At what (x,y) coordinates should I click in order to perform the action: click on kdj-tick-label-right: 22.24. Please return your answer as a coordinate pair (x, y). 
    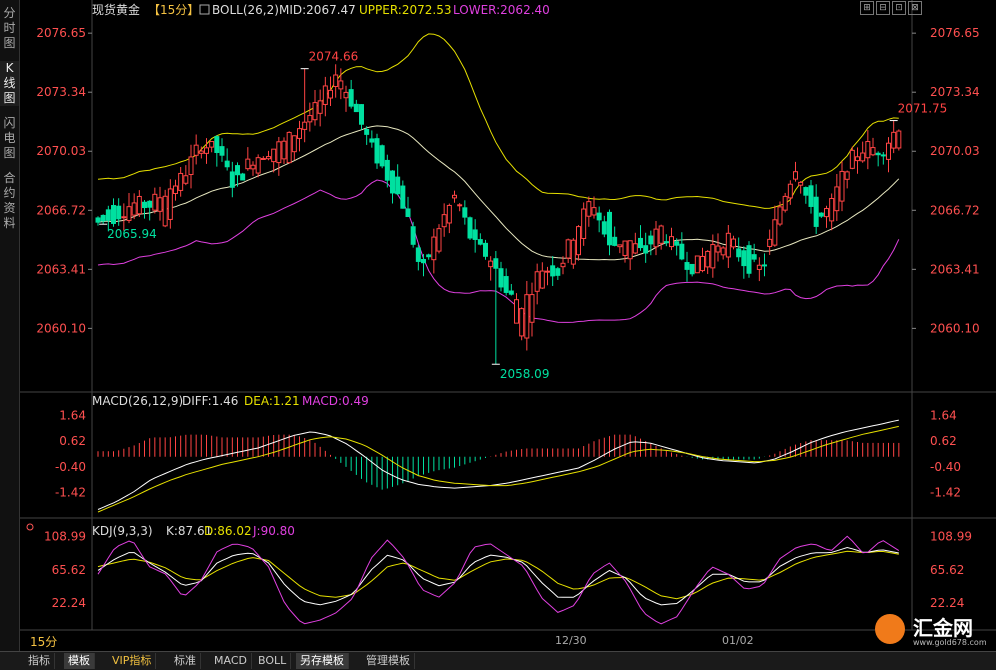
    Looking at the image, I should click on (947, 603).